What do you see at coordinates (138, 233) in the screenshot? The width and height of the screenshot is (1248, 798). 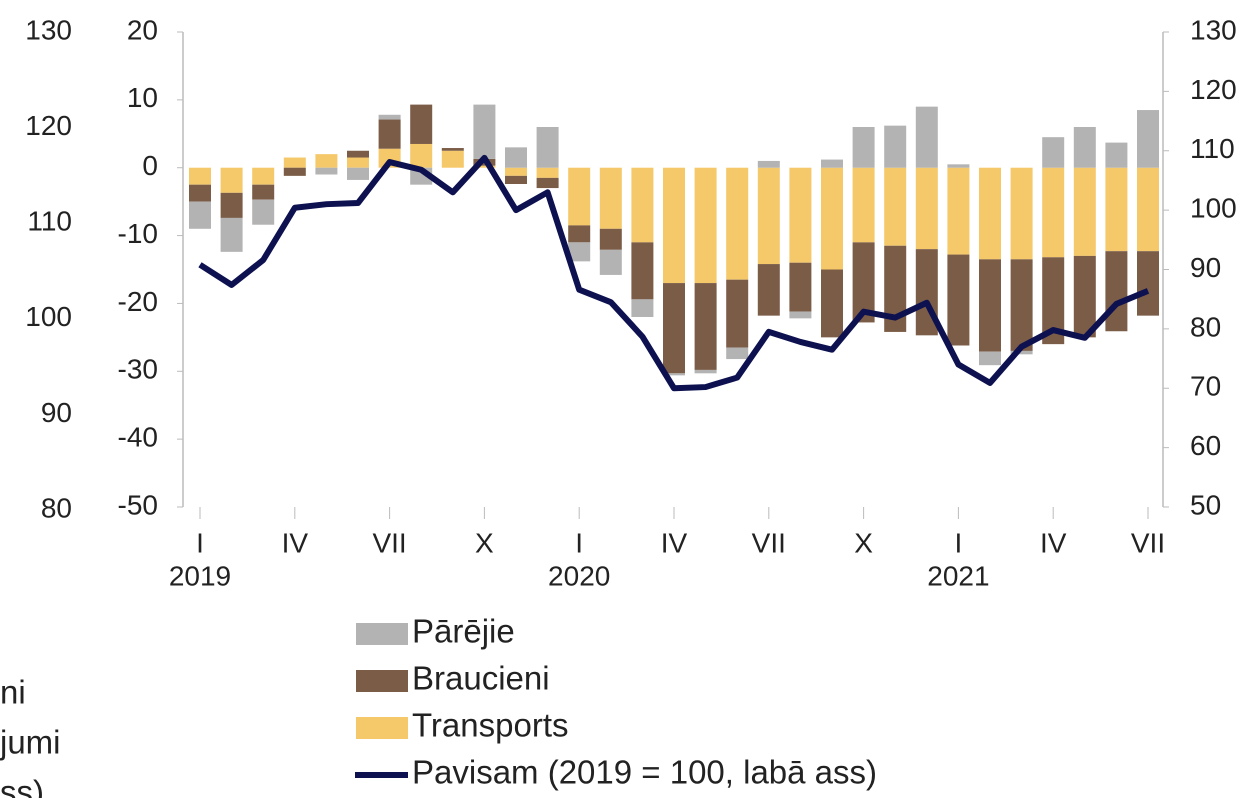 I see `y-tick-label: -10` at bounding box center [138, 233].